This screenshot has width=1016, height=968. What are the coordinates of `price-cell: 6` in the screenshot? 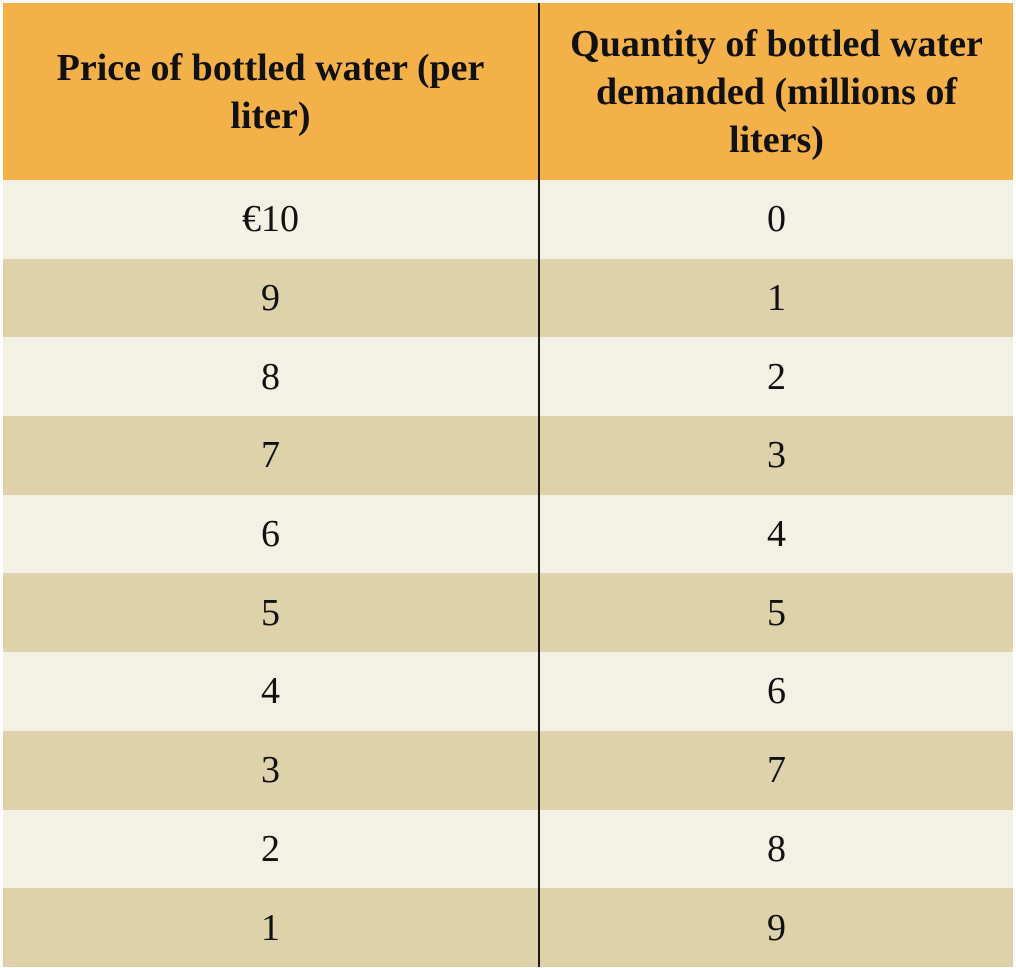 It's located at (271, 534).